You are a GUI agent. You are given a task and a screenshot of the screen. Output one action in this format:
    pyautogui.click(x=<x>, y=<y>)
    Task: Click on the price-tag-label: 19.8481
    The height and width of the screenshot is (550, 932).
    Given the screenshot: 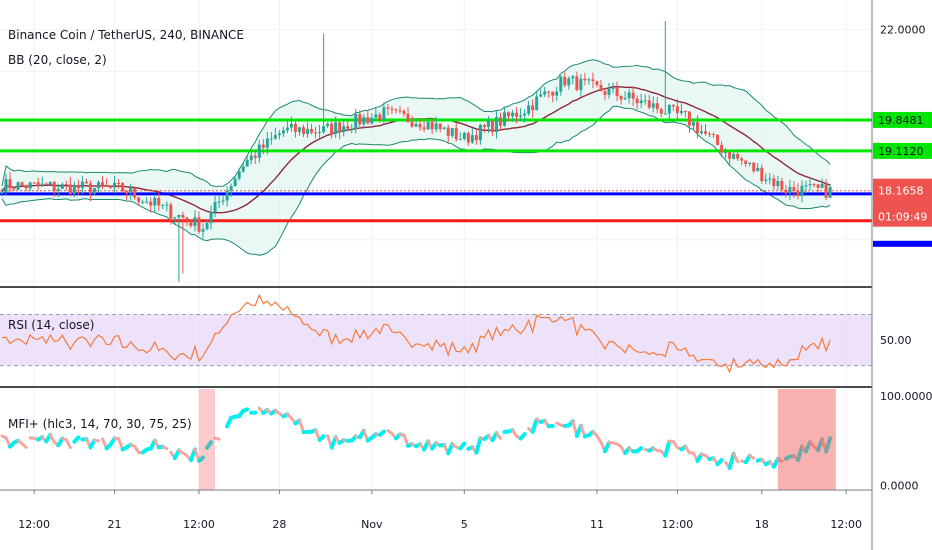 What is the action you would take?
    pyautogui.click(x=901, y=120)
    